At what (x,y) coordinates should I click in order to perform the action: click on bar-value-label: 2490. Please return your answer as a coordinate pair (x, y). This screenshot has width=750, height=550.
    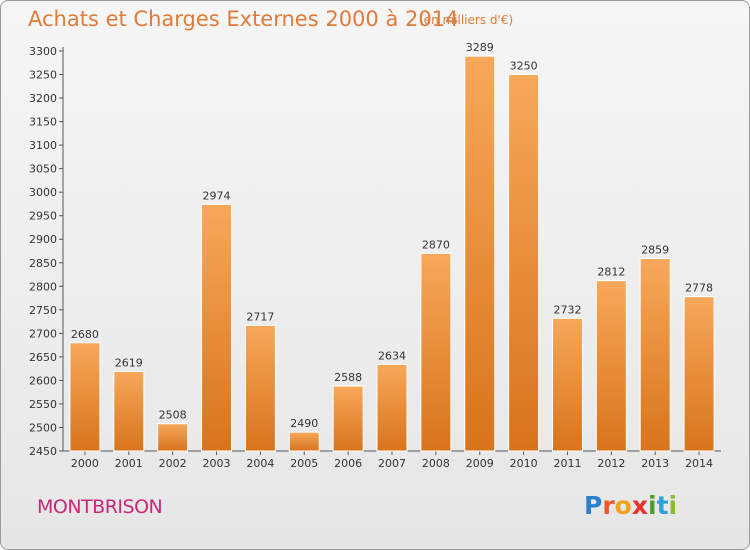
    Looking at the image, I should click on (304, 423).